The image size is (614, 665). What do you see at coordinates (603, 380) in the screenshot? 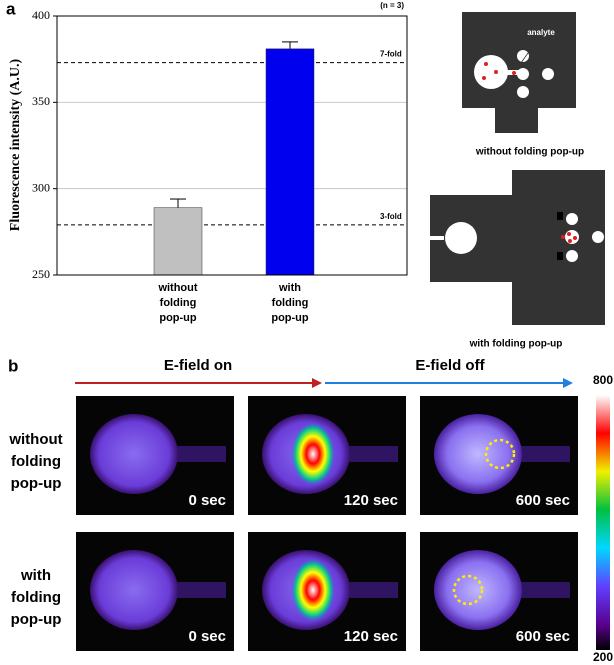
I see `colorbar-label: 800` at bounding box center [603, 380].